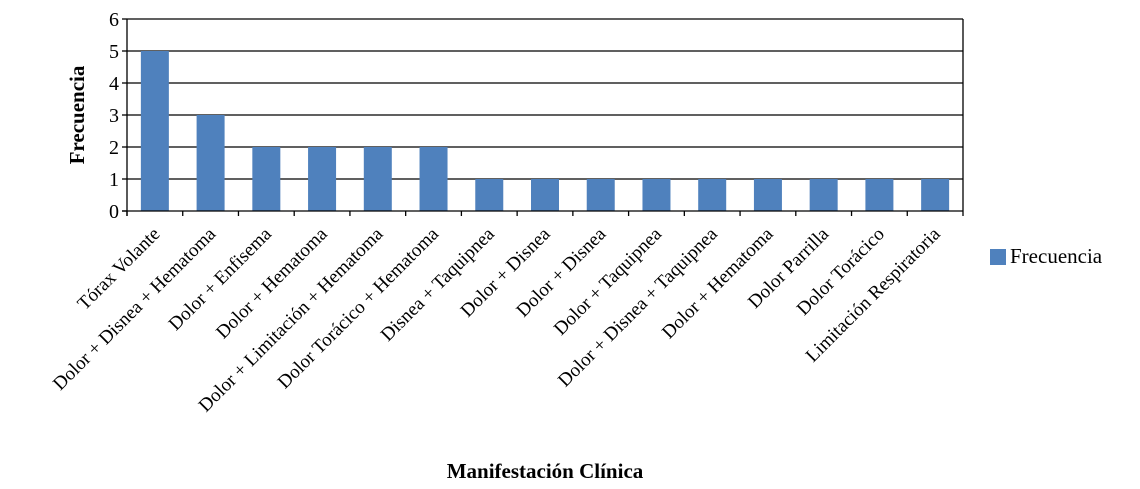  I want to click on y-axis-title: Frecuencia, so click(77, 114).